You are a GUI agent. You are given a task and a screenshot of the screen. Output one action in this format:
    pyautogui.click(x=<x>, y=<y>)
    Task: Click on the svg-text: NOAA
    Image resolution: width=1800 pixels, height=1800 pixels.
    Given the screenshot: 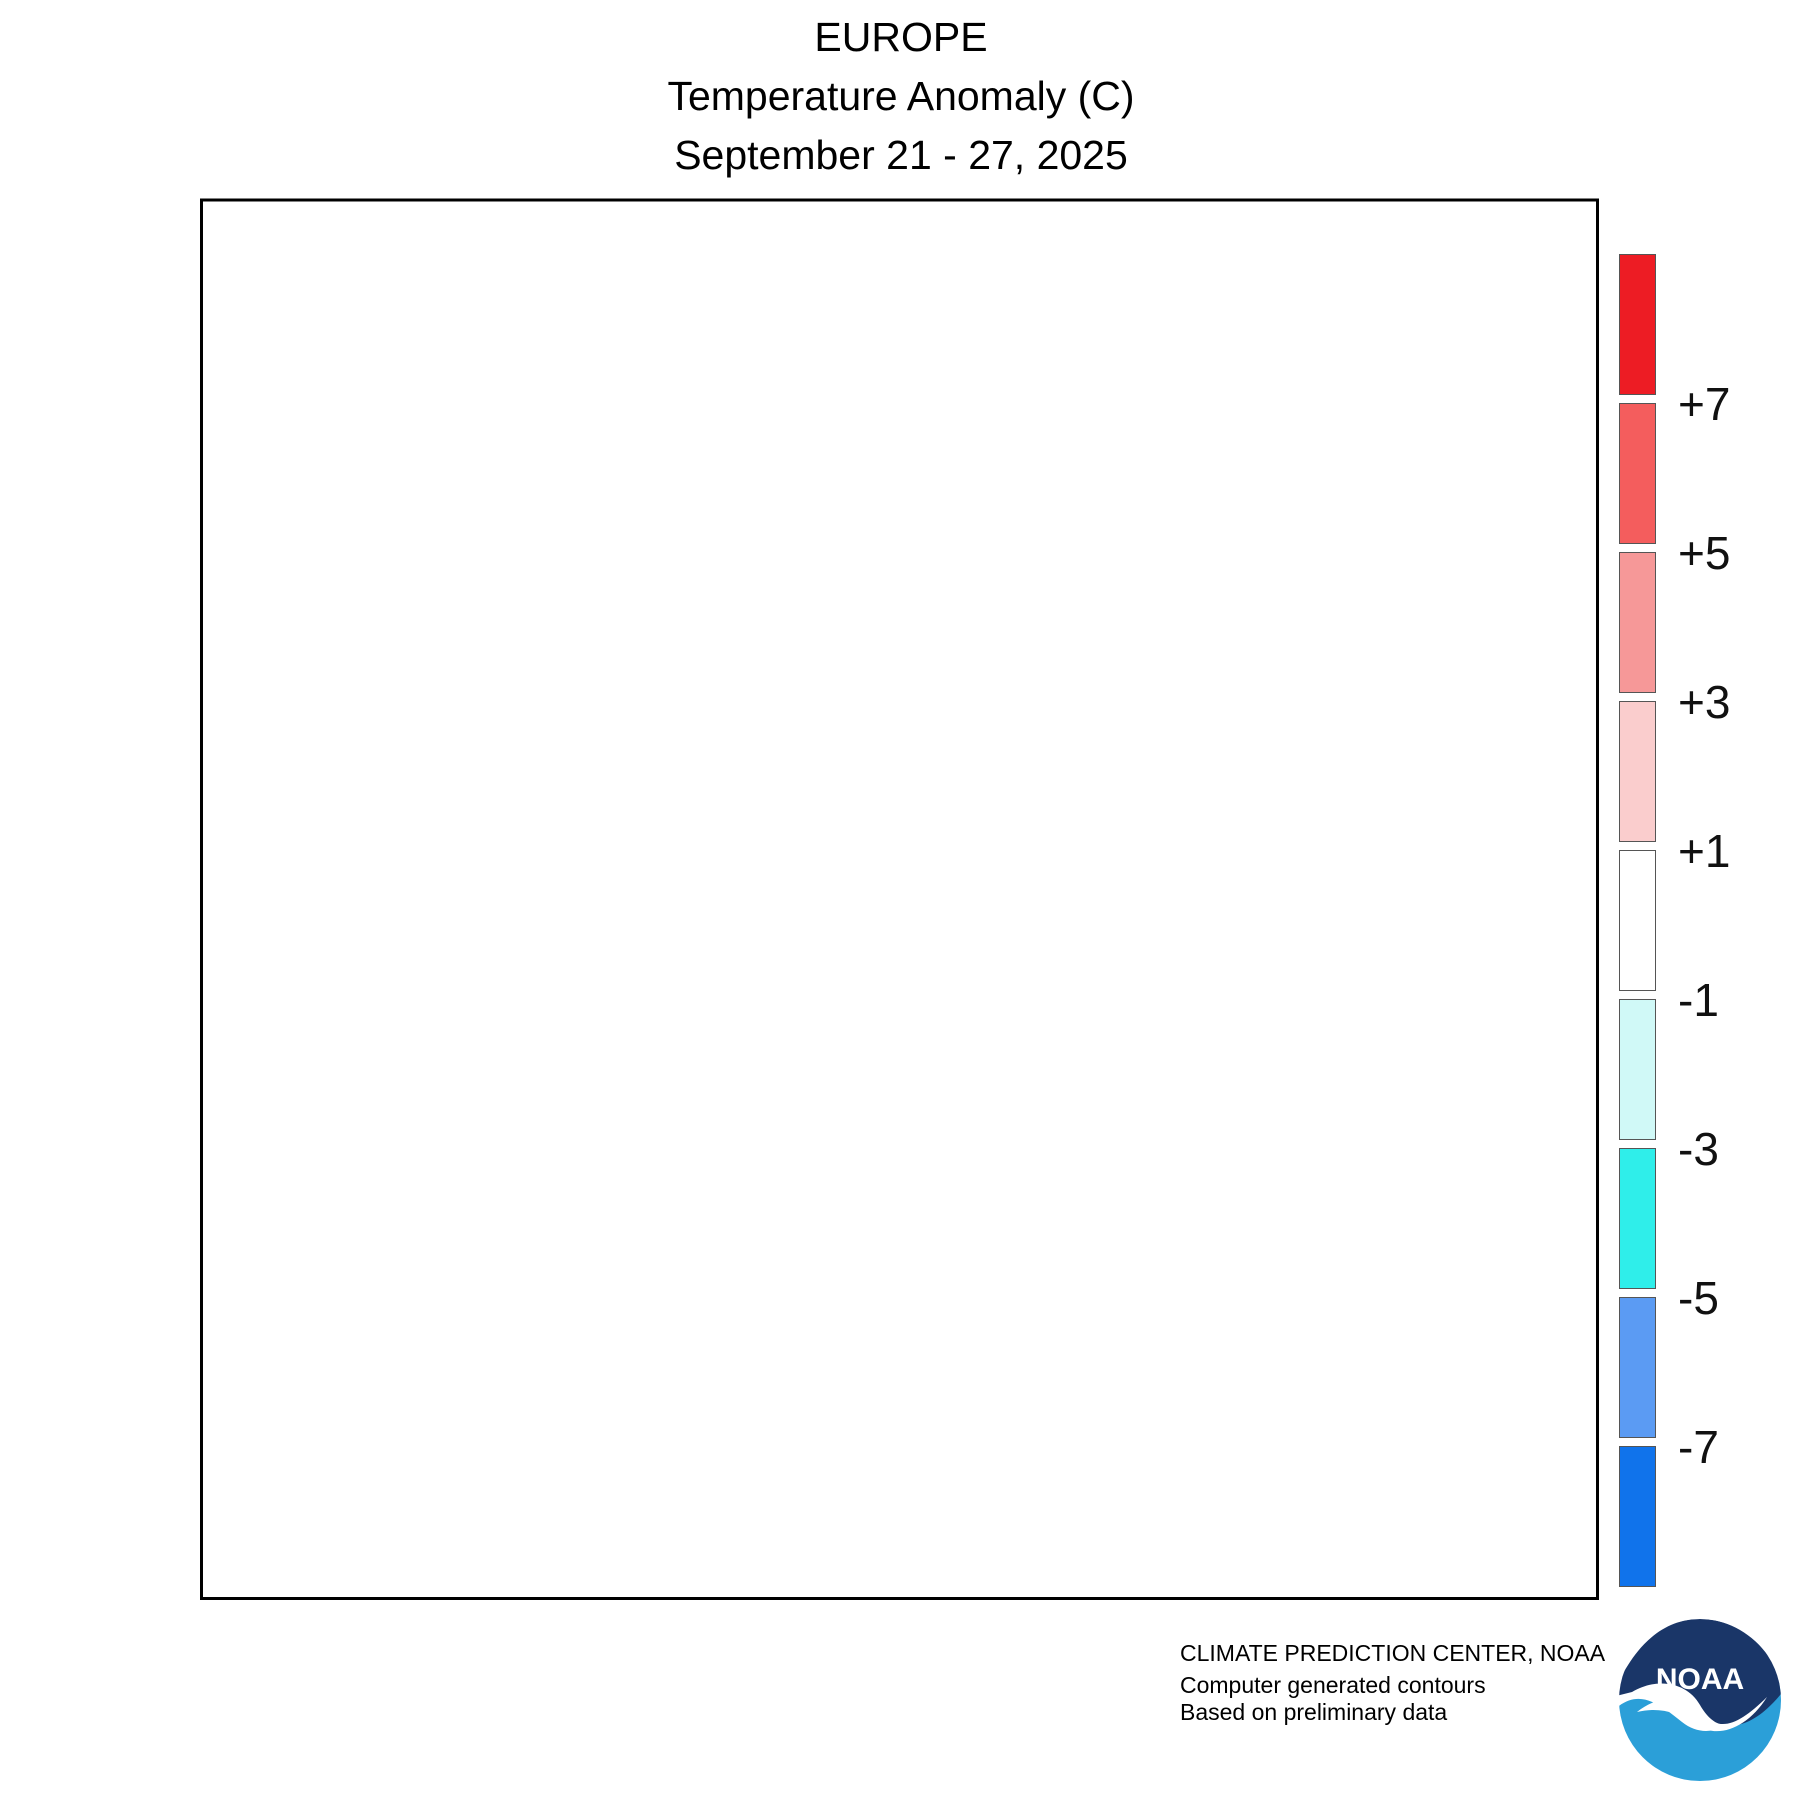 What is the action you would take?
    pyautogui.click(x=1700, y=1679)
    